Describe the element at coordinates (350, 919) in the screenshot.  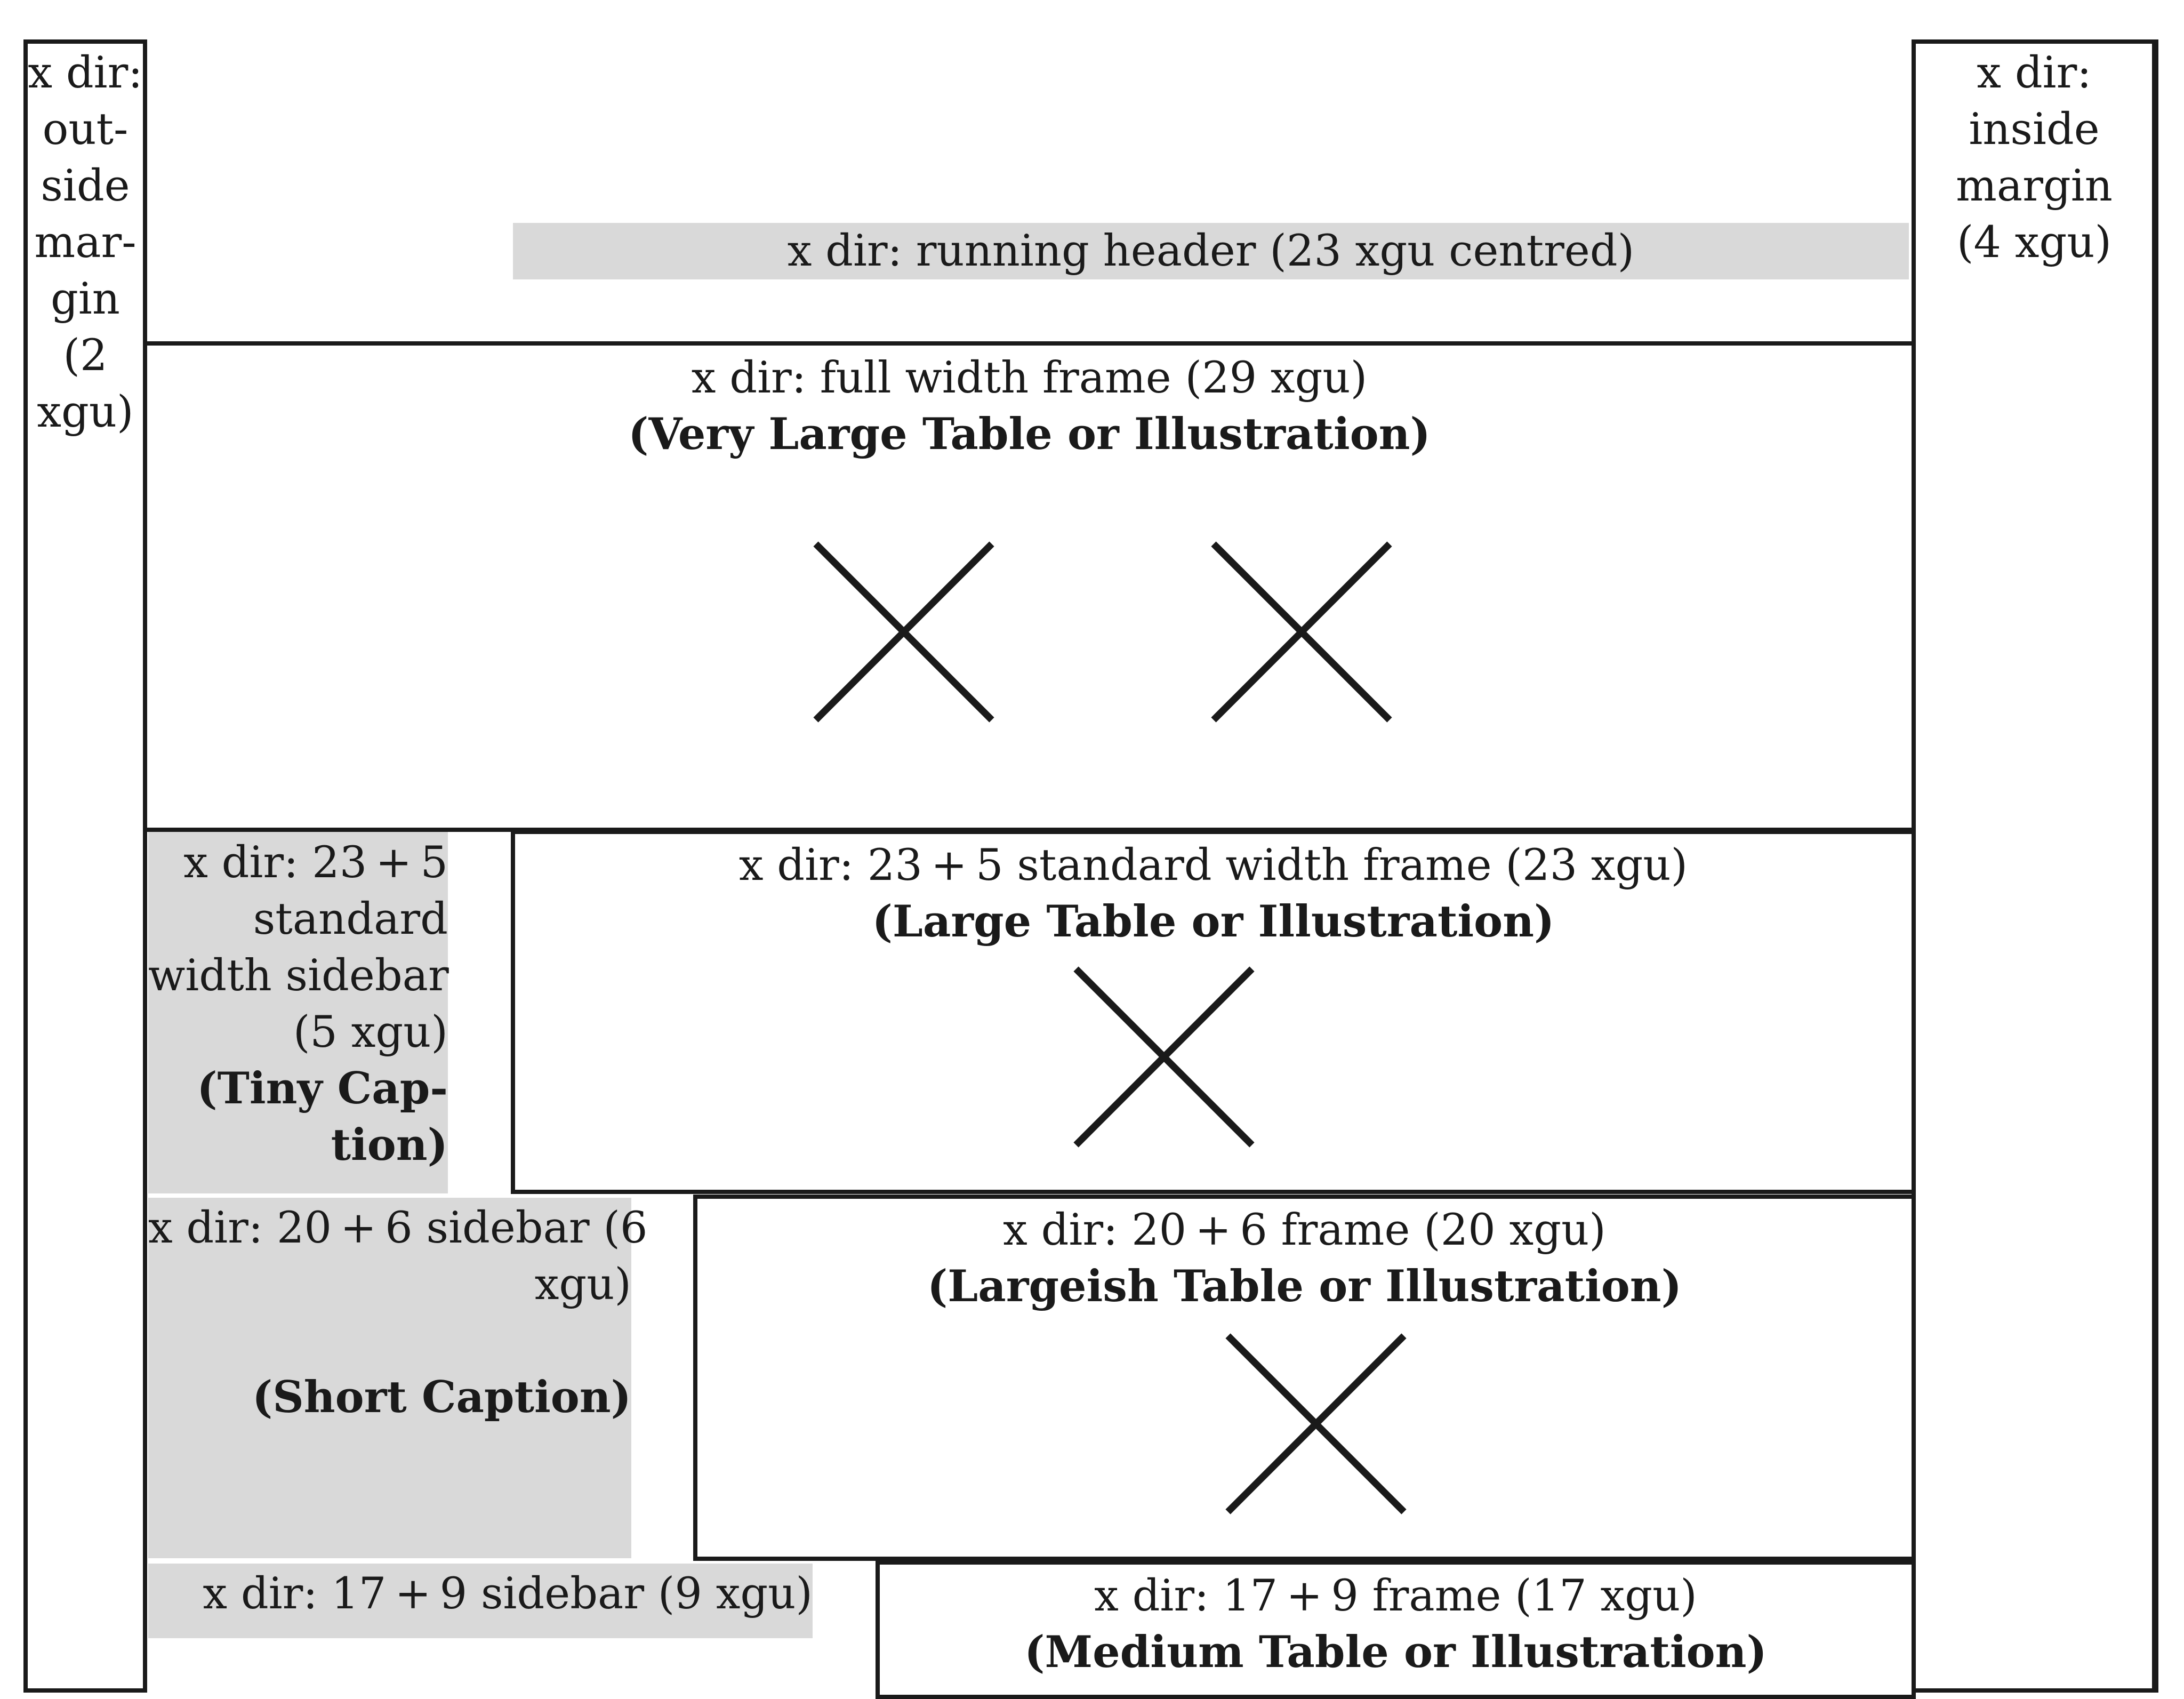
I see `sidebar-23-5-line: standard` at that location.